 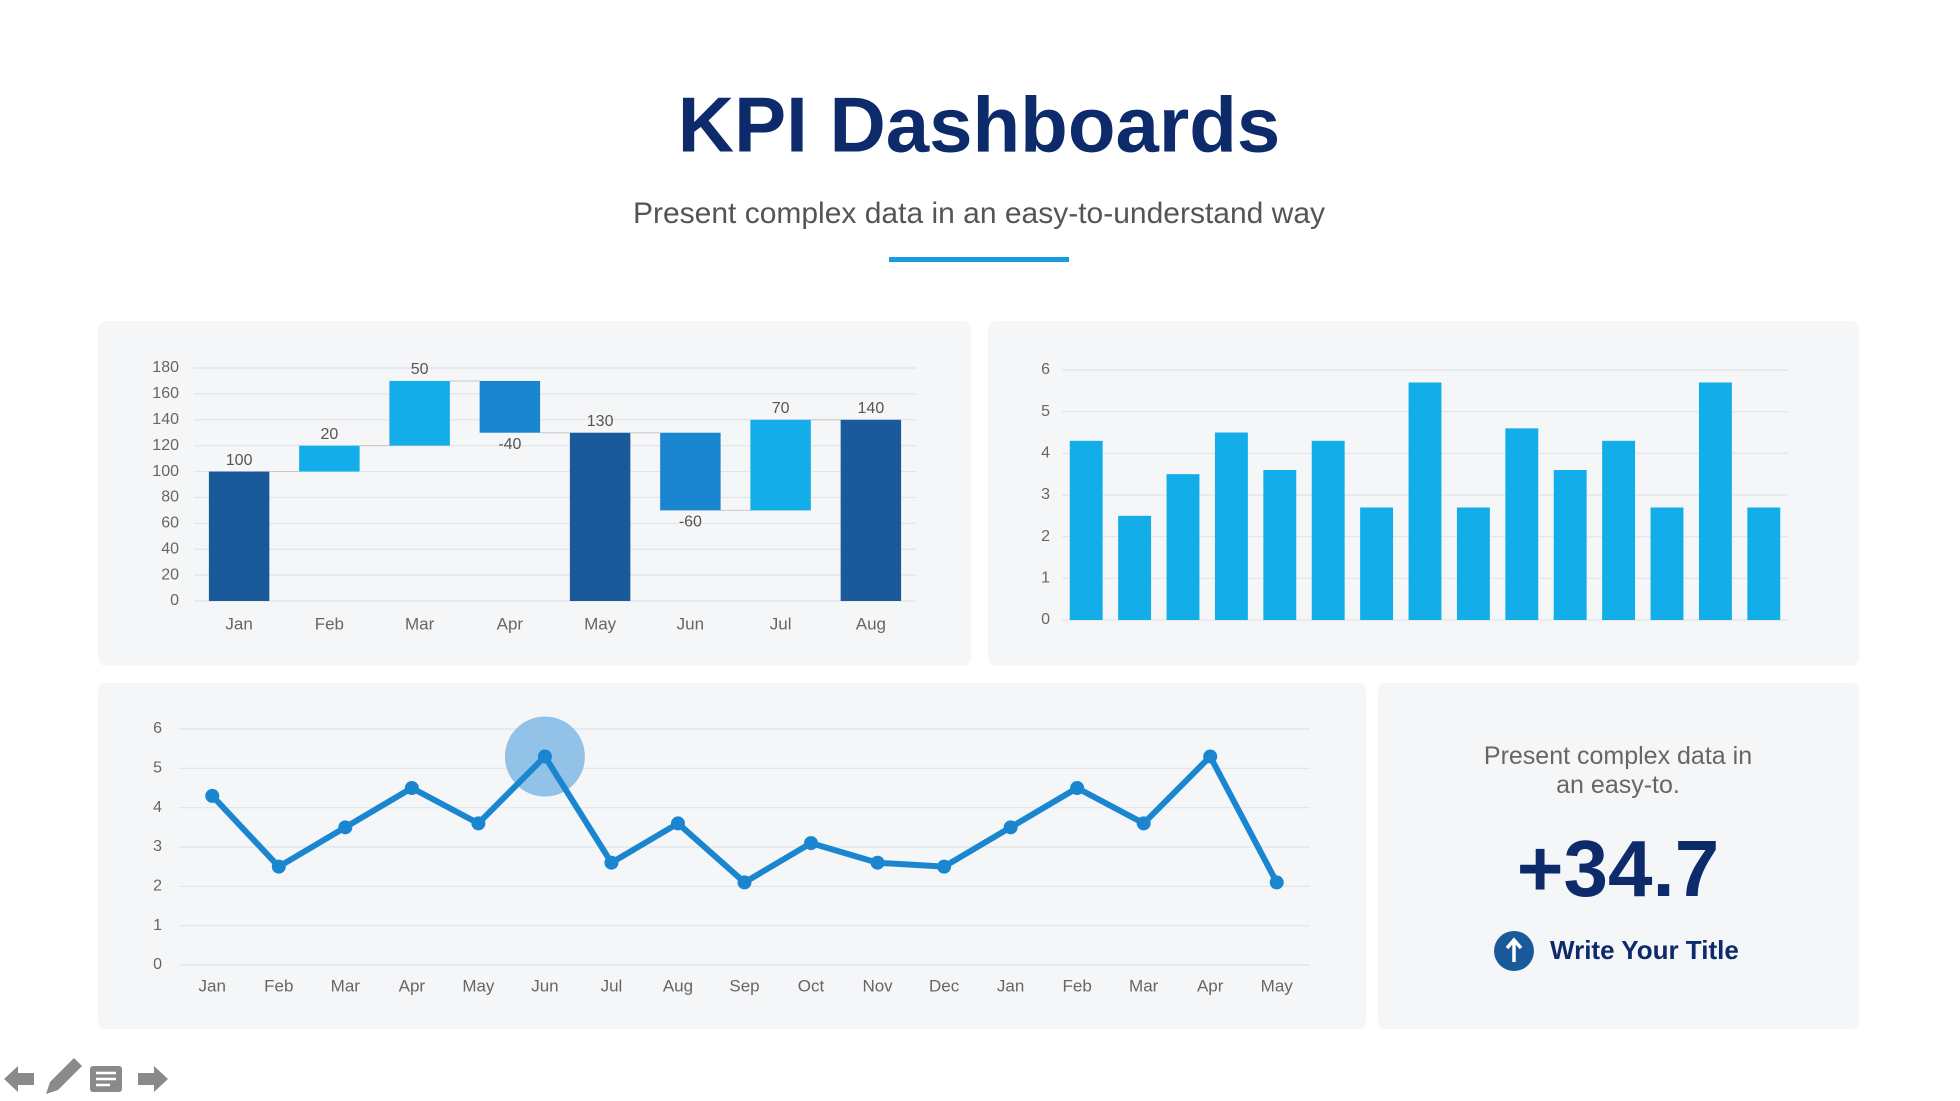 I want to click on value-label: -60, so click(x=690, y=522).